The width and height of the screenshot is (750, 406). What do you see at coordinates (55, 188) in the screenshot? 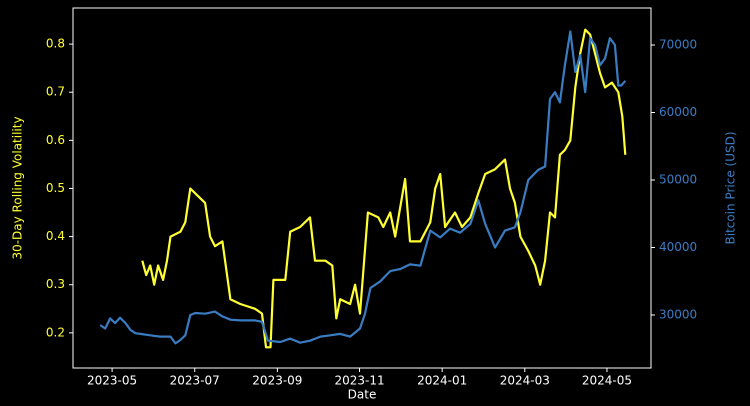
I see `y-tick-label: 0.5` at bounding box center [55, 188].